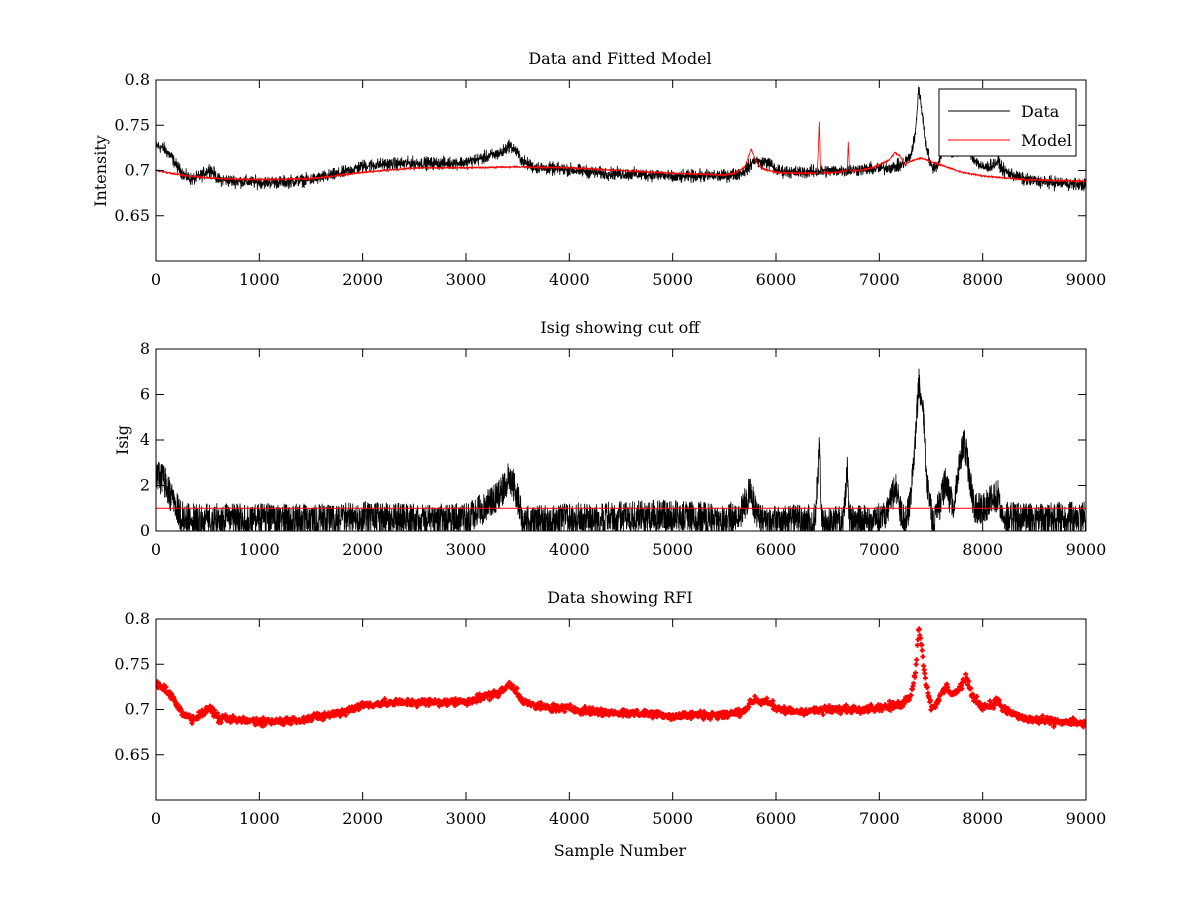 This screenshot has height=900, width=1200. What do you see at coordinates (145, 439) in the screenshot?
I see `y-tick-label: 4` at bounding box center [145, 439].